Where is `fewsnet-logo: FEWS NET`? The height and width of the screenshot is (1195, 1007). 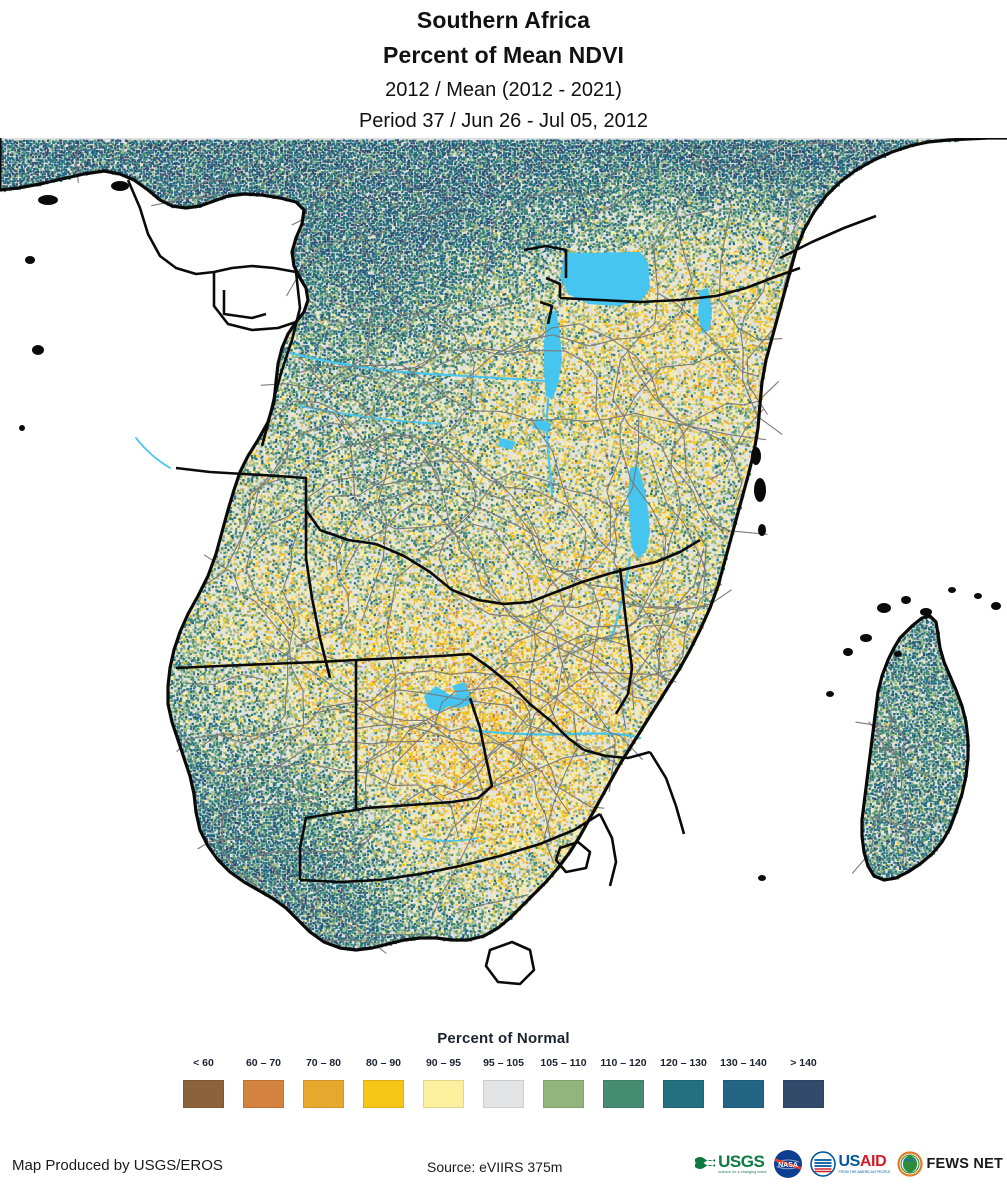 fewsnet-logo: FEWS NET is located at coordinates (950, 1164).